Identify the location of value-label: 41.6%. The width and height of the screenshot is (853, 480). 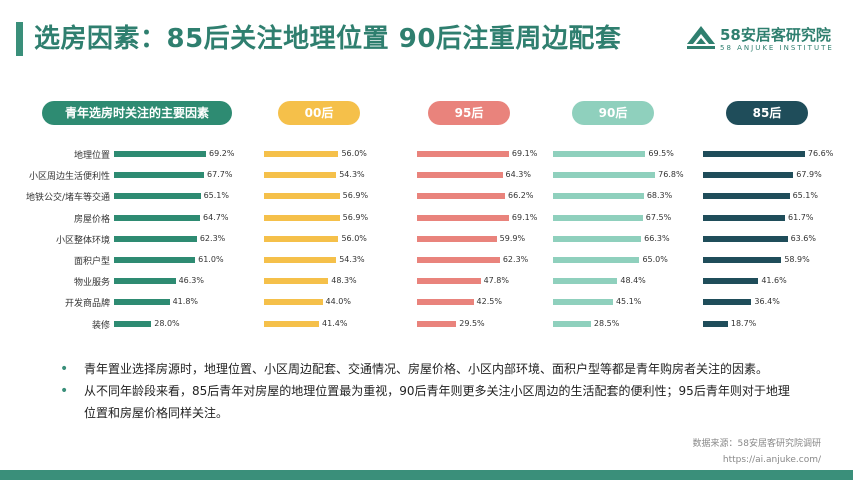
(774, 281).